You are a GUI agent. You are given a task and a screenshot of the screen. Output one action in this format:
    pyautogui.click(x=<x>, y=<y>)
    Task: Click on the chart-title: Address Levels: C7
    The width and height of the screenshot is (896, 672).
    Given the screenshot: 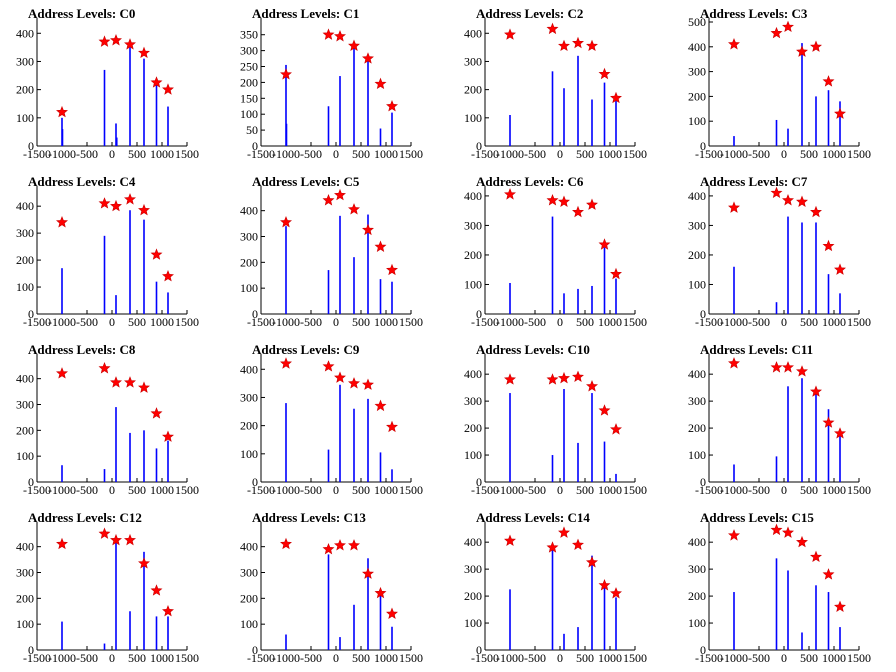 What is the action you would take?
    pyautogui.click(x=754, y=181)
    